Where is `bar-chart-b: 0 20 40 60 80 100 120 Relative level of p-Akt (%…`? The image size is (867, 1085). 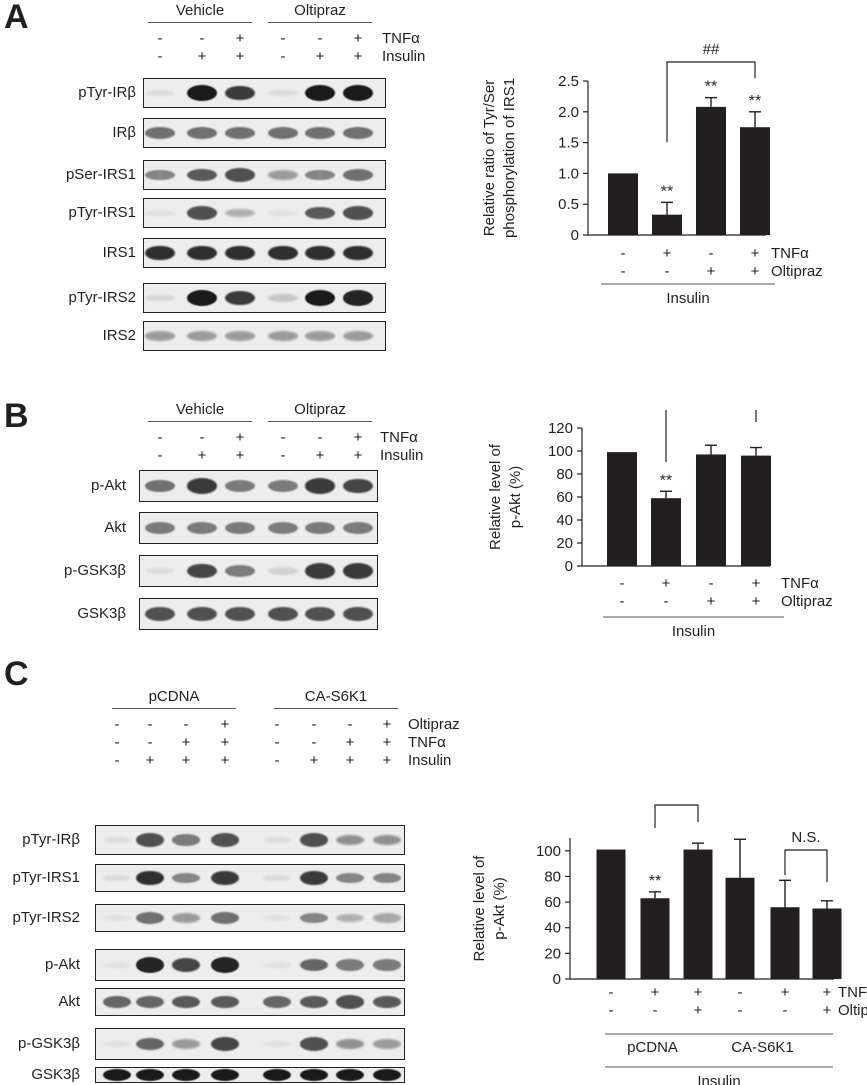 bar-chart-b: 0 20 40 60 80 100 120 Relative level of p-Akt (%… is located at coordinates (660, 525).